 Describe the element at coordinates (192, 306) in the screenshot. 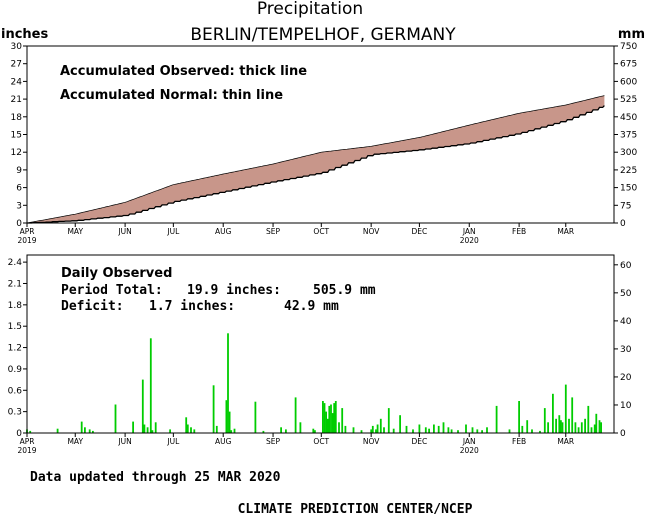

I see `deficit-inches: 1.7 inches:` at that location.